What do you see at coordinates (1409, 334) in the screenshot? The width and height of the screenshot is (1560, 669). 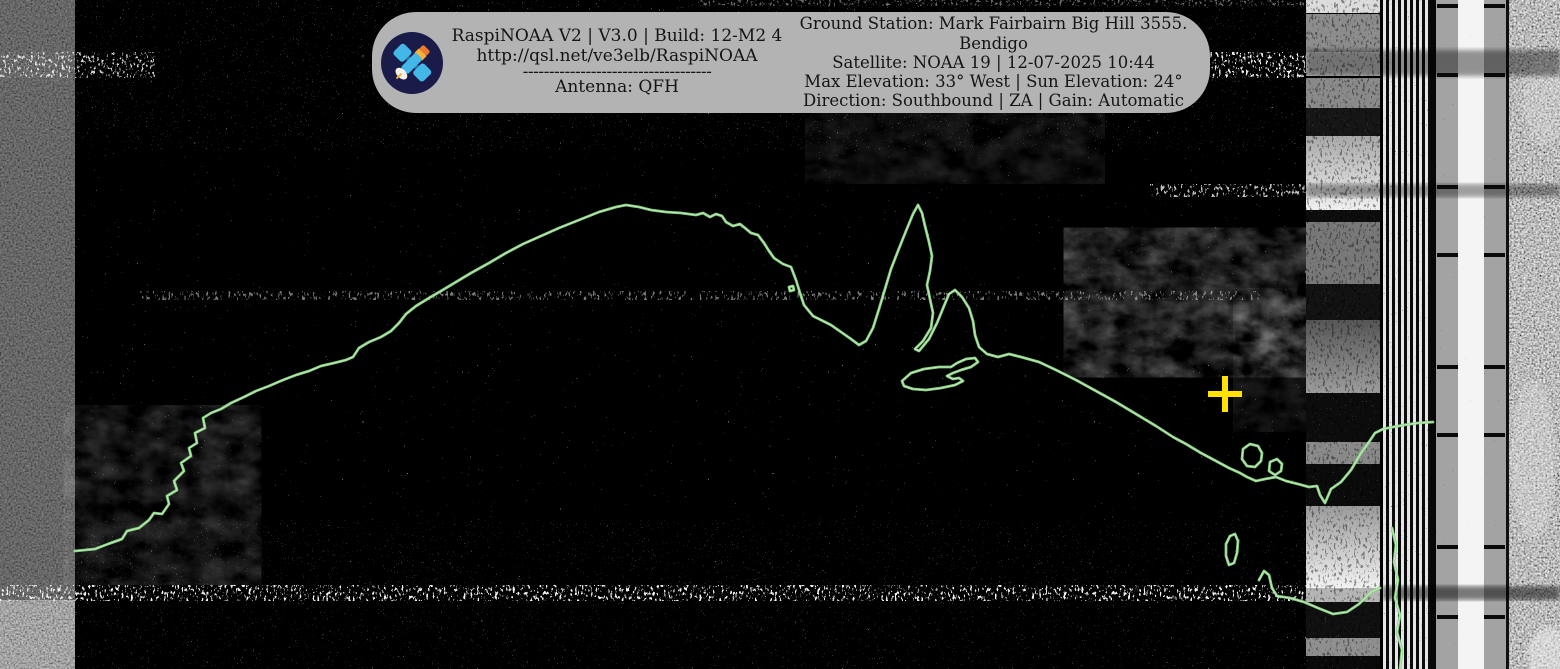 I see `sync-pattern` at bounding box center [1409, 334].